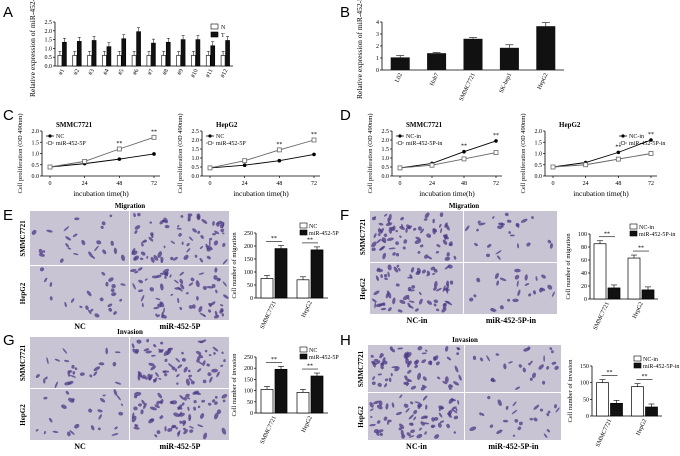 This screenshot has width=680, height=456. Describe the element at coordinates (36, 166) in the screenshot. I see `chart-c1-ytick-label: 0.5` at that location.